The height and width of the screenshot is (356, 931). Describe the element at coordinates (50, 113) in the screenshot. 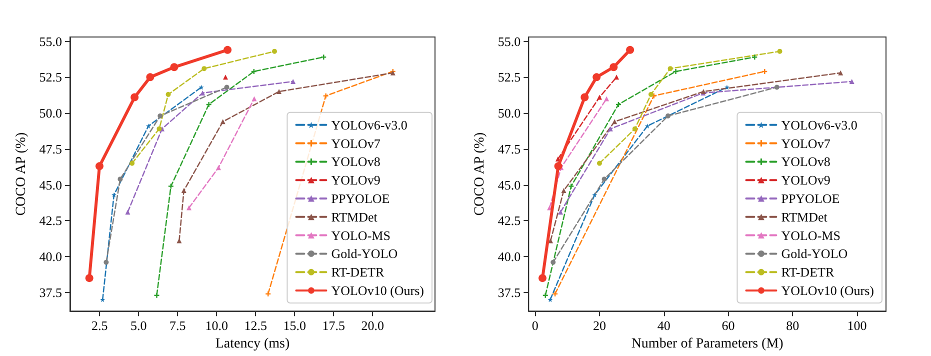

I see `y-tick-label: 50.0` at that location.